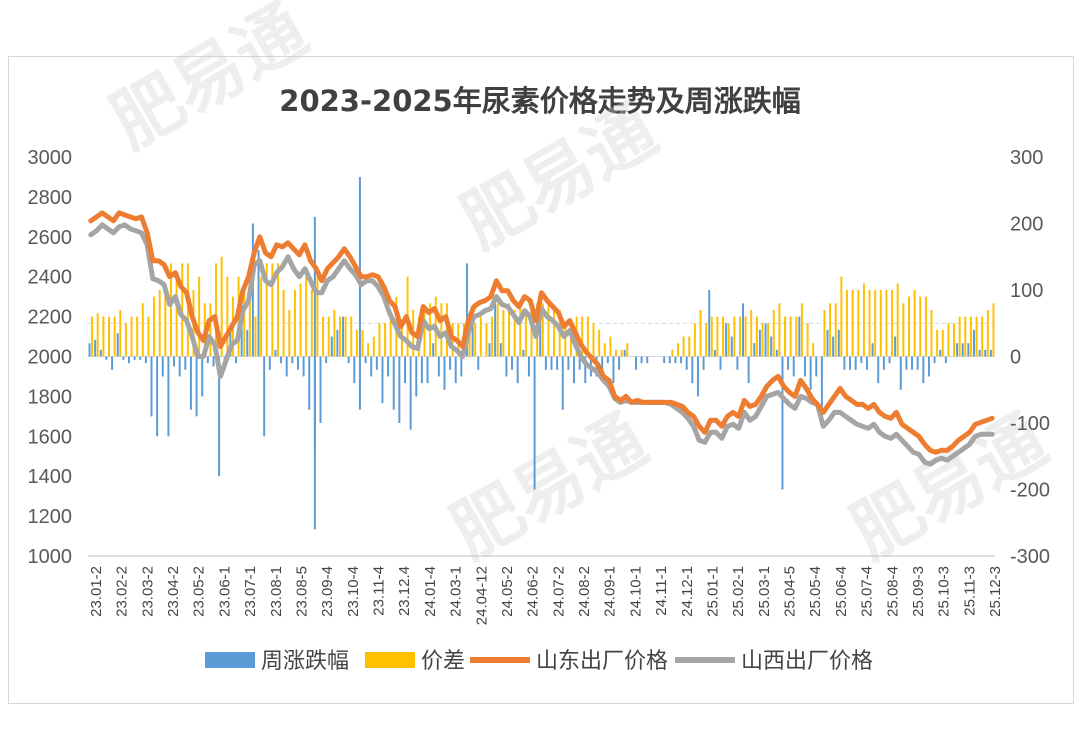 The image size is (1080, 748). I want to click on x-tick-label: 23.07-1, so click(250, 591).